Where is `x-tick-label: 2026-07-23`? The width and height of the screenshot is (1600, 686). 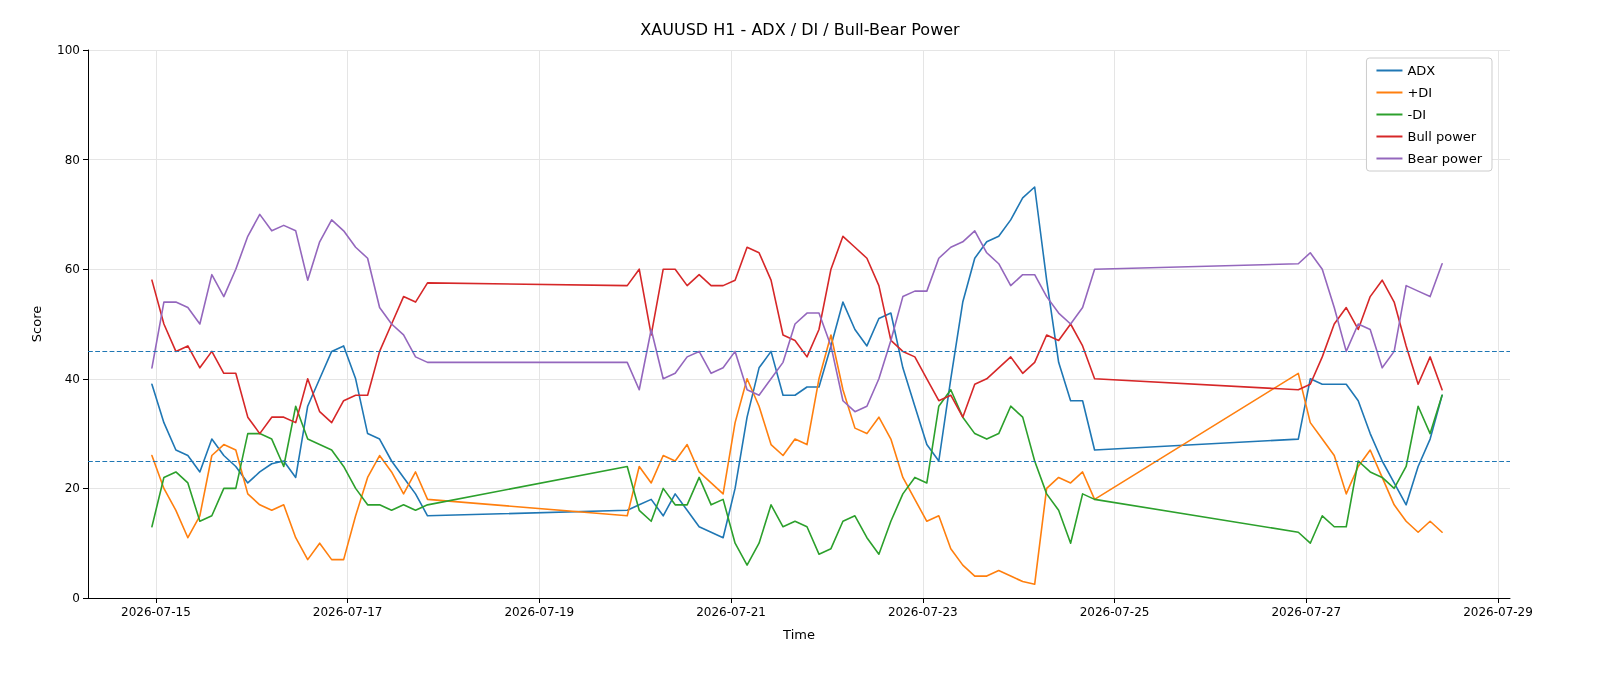 x-tick-label: 2026-07-23 is located at coordinates (922, 612).